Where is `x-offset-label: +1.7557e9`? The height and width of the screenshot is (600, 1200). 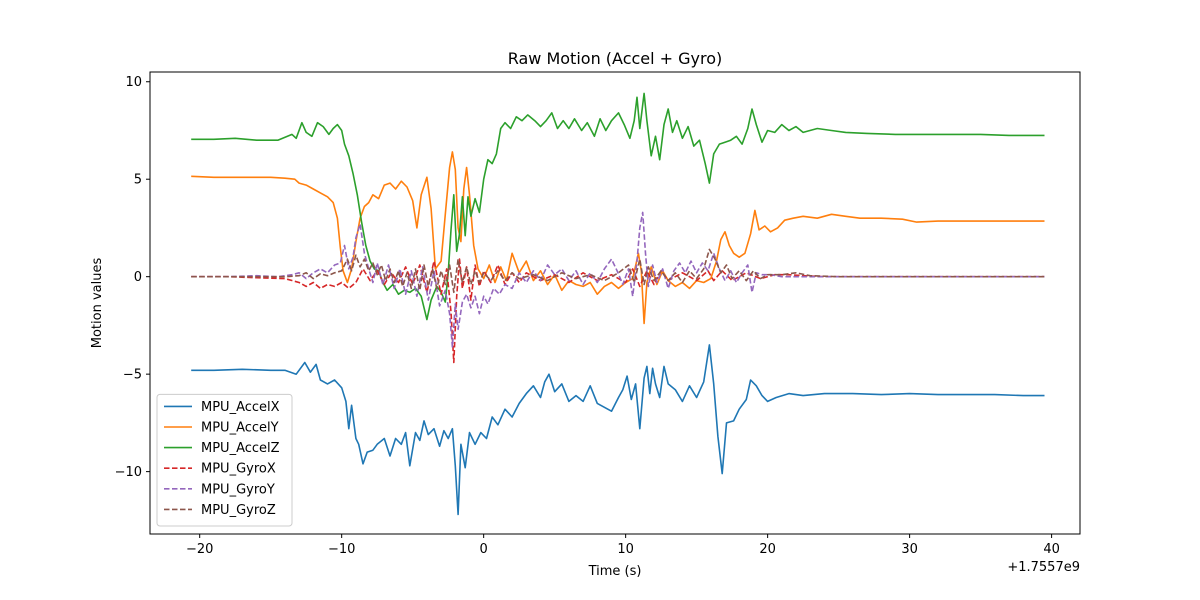 x-offset-label: +1.7557e9 is located at coordinates (1043, 567).